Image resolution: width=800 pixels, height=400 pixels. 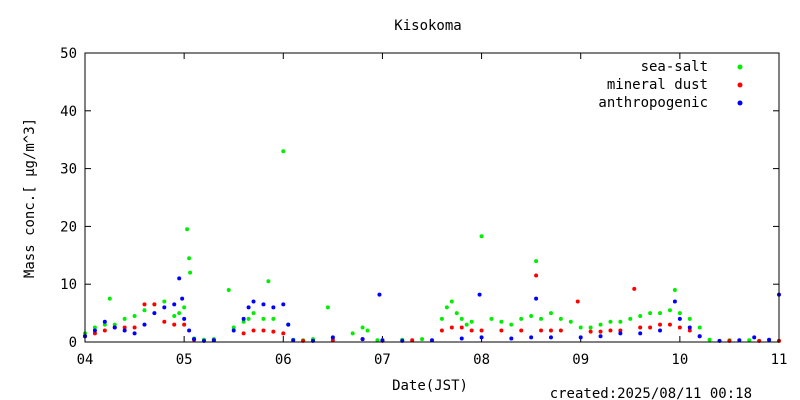 I want to click on chart-title: Kisokoma, so click(x=427, y=26).